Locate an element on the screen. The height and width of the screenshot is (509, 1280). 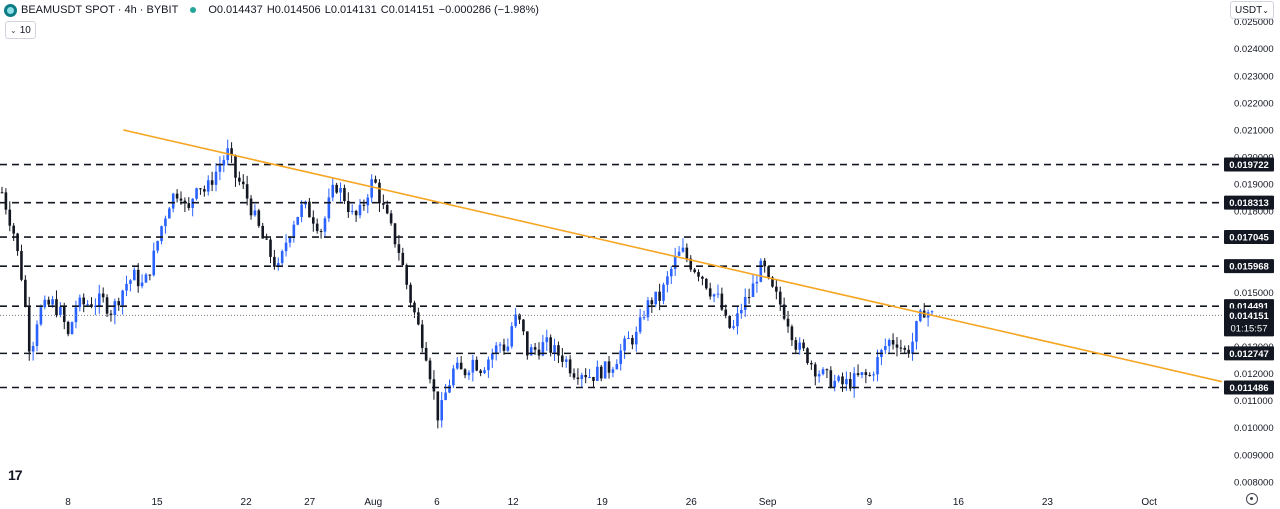
currency-selector: USDT ⌄ is located at coordinates (1252, 10).